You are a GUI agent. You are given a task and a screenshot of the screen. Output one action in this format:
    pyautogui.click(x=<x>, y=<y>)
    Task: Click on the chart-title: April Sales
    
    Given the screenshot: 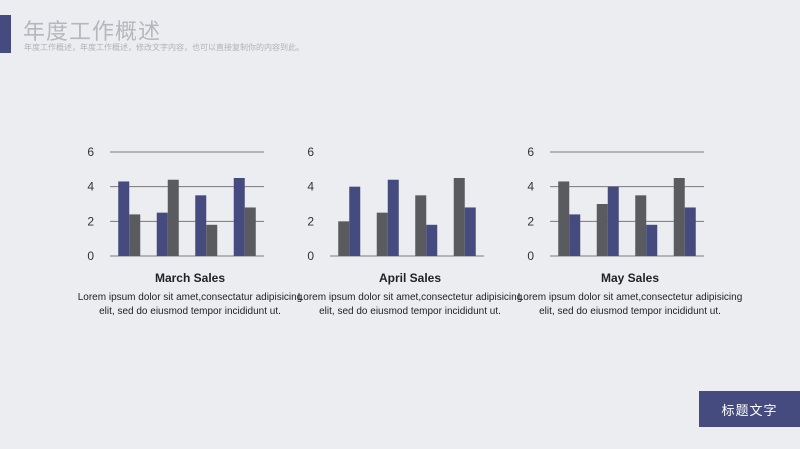 What is the action you would take?
    pyautogui.click(x=410, y=278)
    